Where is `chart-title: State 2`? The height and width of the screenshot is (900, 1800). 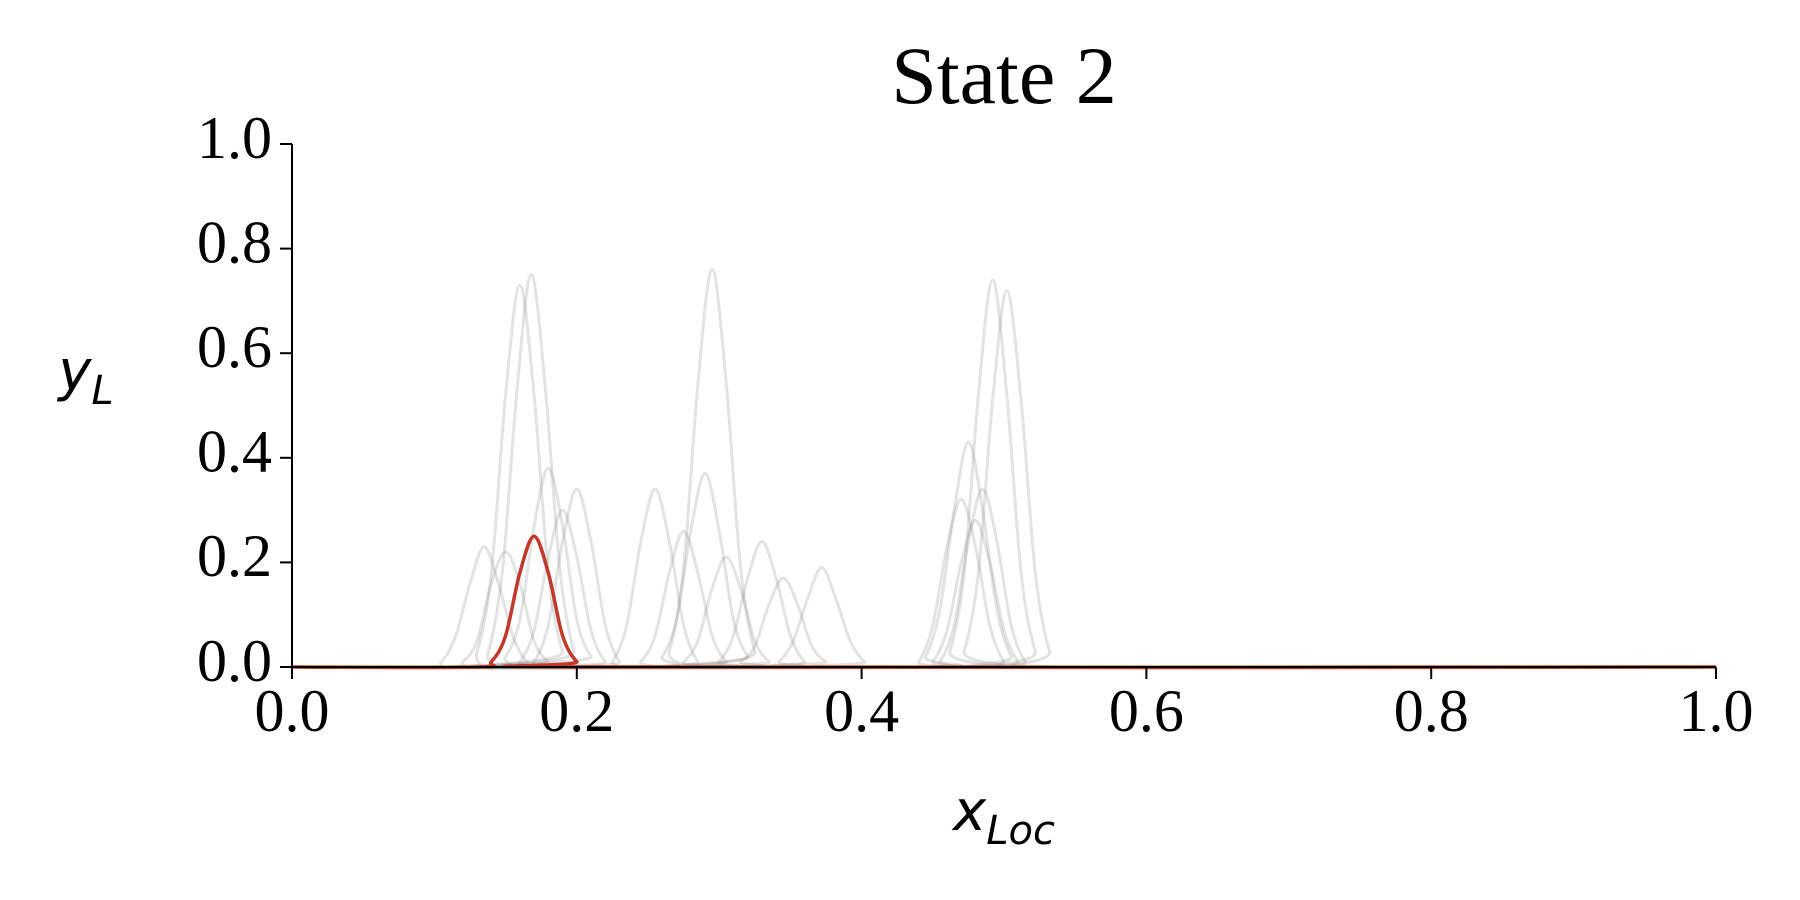 chart-title: State 2 is located at coordinates (1003, 75).